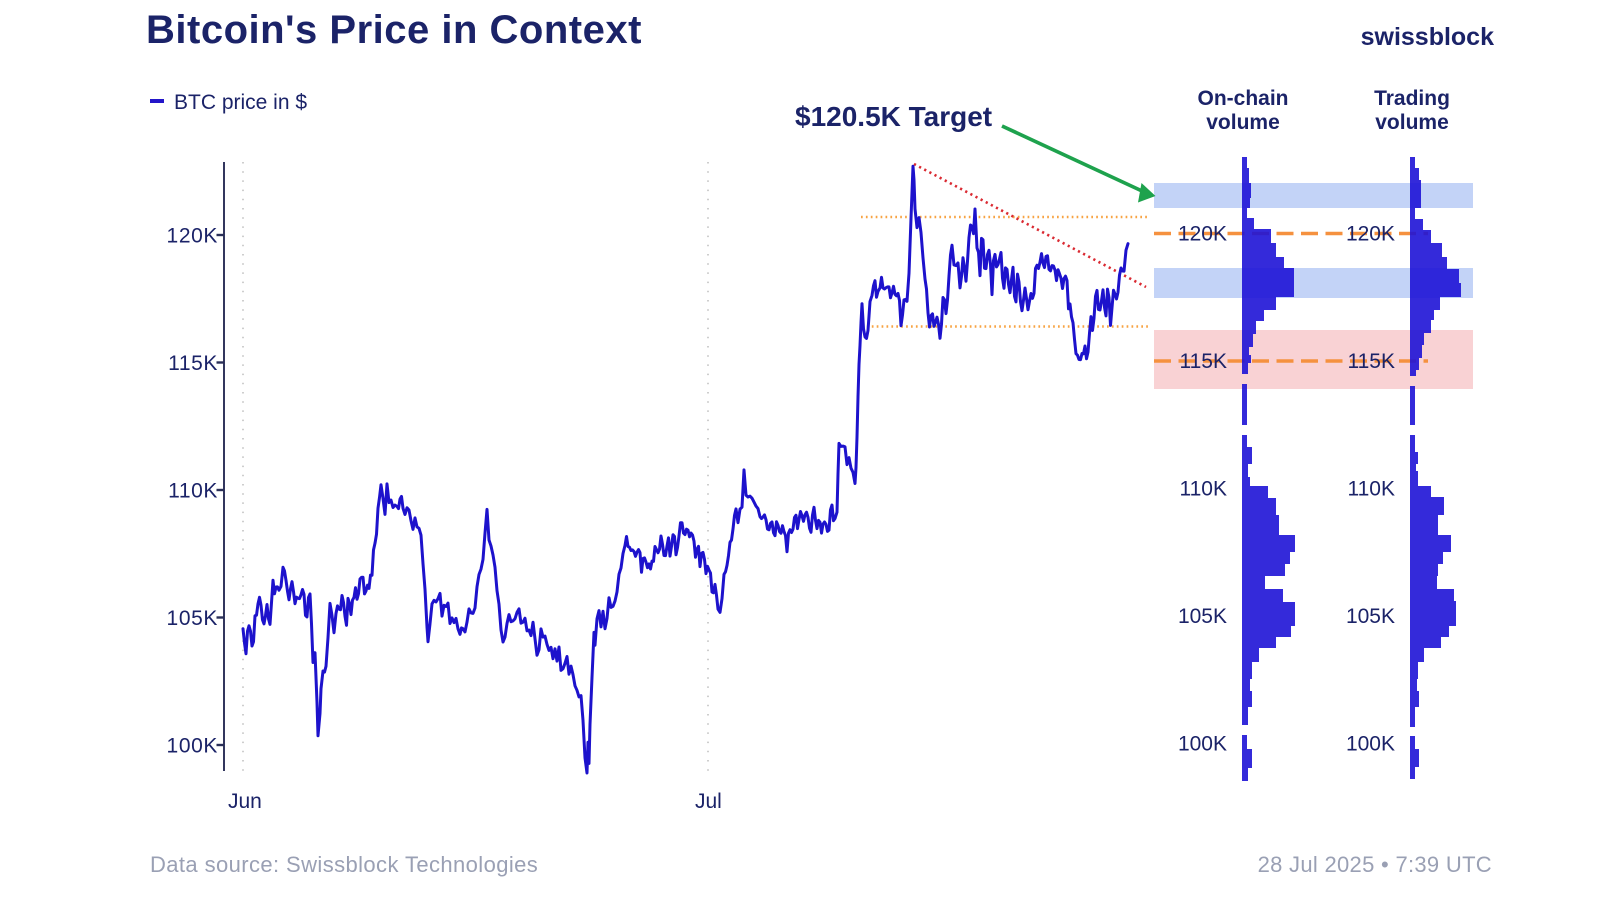 The height and width of the screenshot is (905, 1600). I want to click on svg-text: BTC price in $, so click(240, 102).